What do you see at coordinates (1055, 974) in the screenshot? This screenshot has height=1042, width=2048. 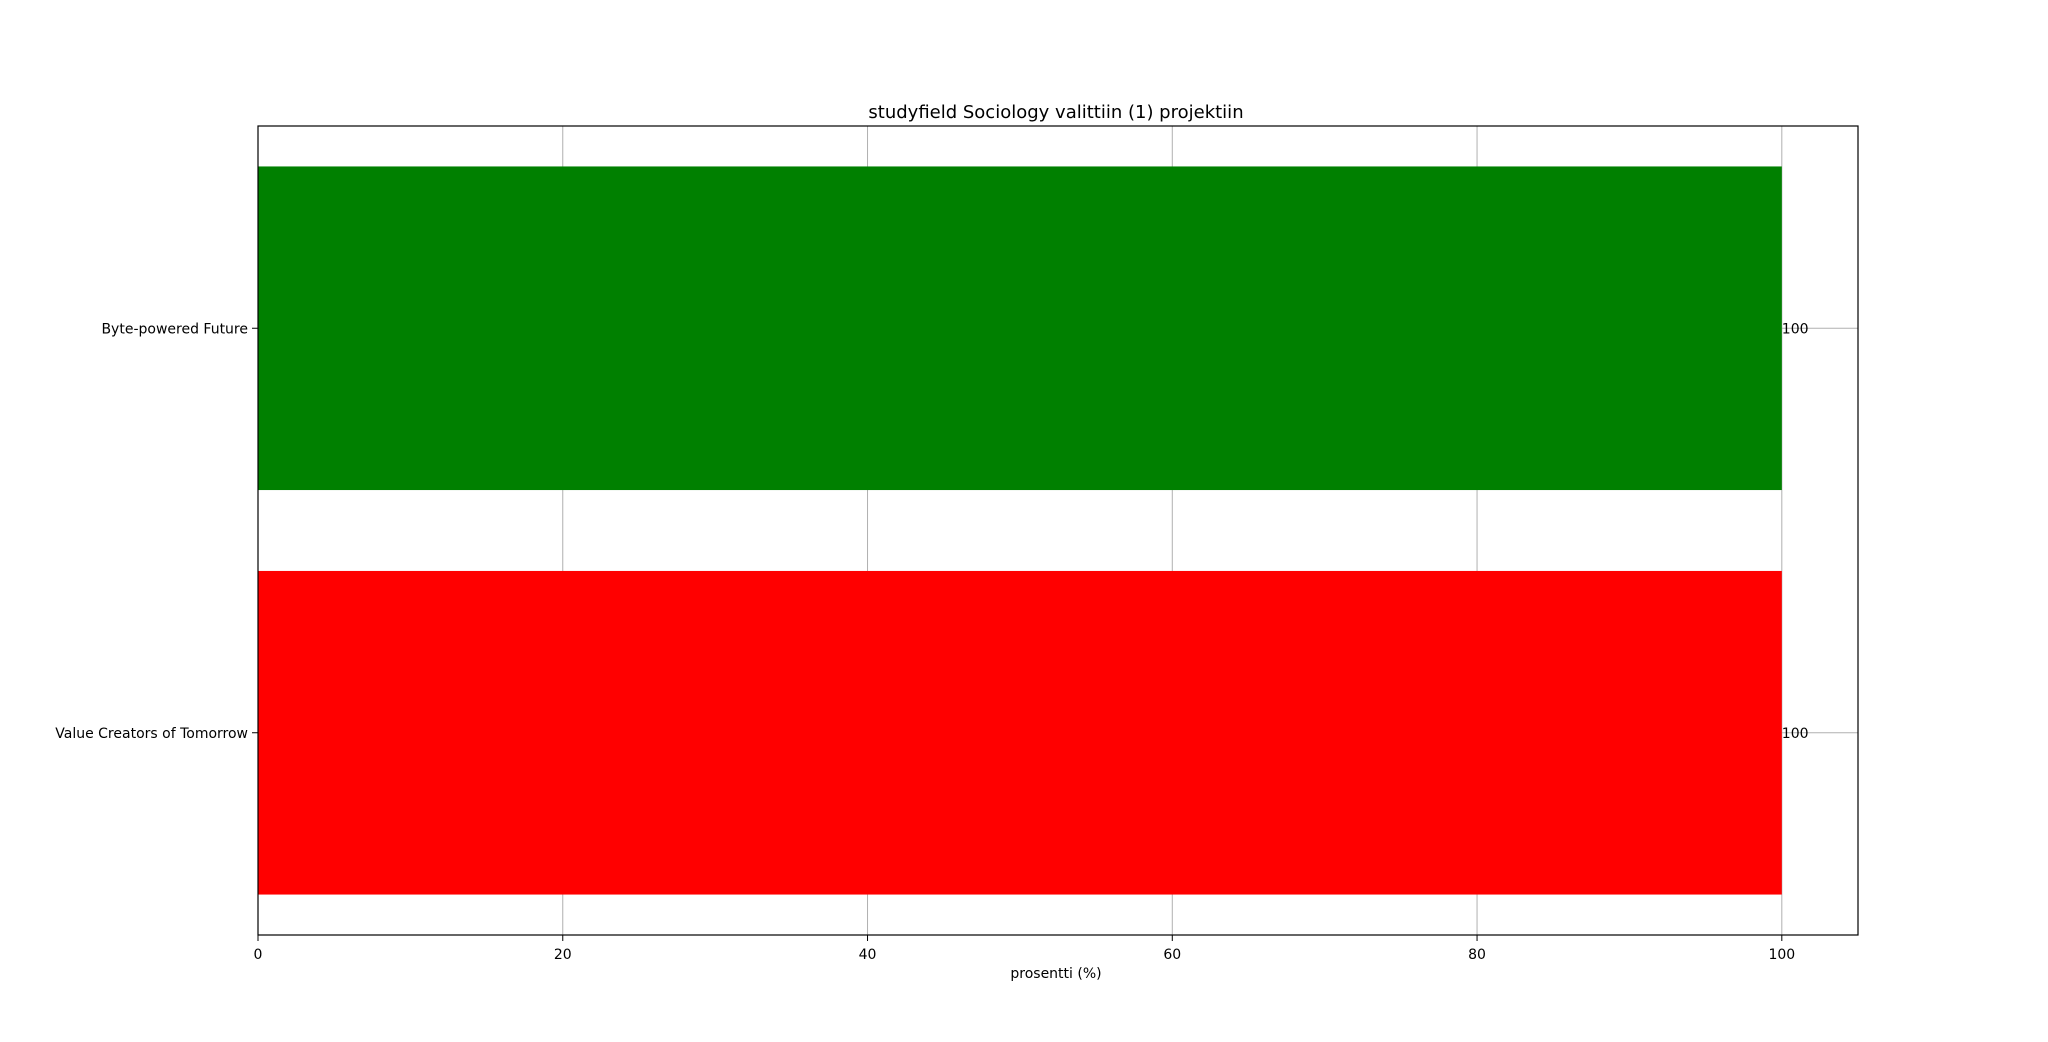 I see `x-axis-label: prosentti (%)` at bounding box center [1055, 974].